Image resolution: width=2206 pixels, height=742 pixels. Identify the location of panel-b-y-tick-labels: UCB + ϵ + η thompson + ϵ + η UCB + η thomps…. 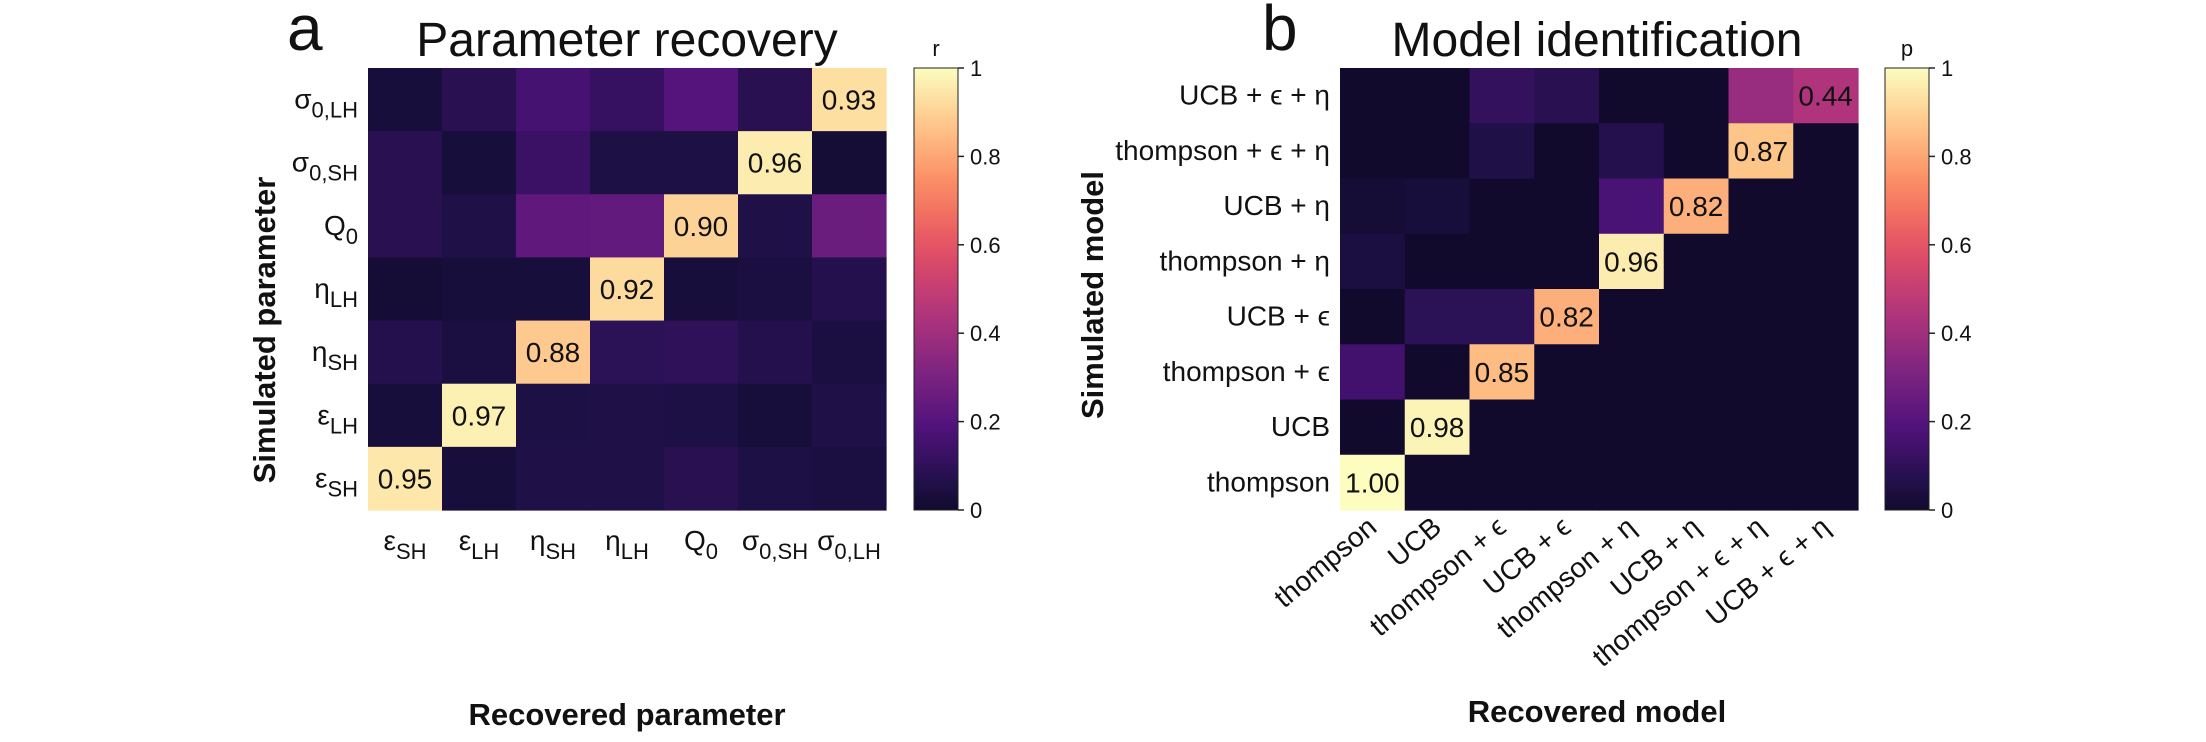
(1222, 289).